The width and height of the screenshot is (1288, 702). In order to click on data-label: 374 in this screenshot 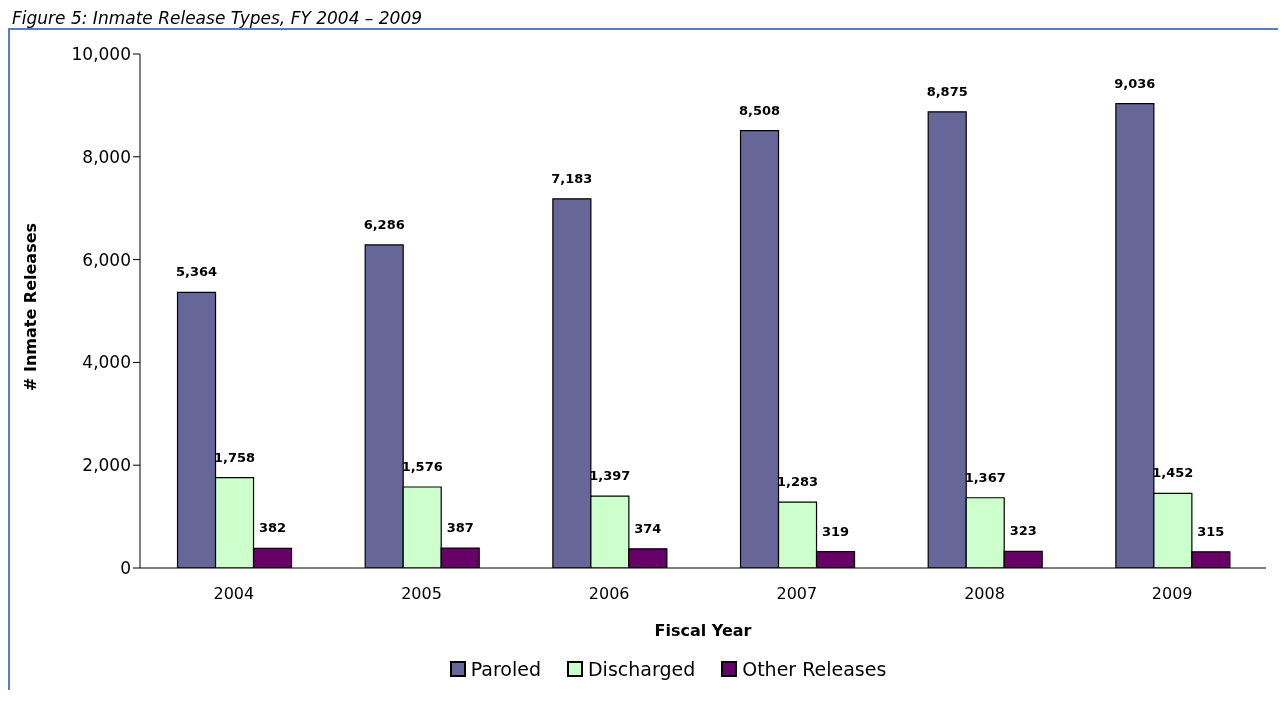, I will do `click(648, 528)`.